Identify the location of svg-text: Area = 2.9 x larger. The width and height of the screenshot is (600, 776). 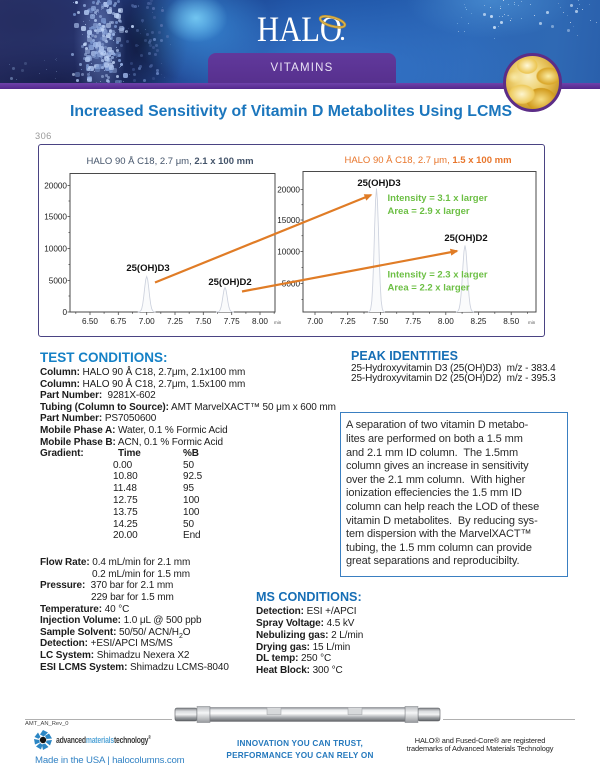
(429, 211).